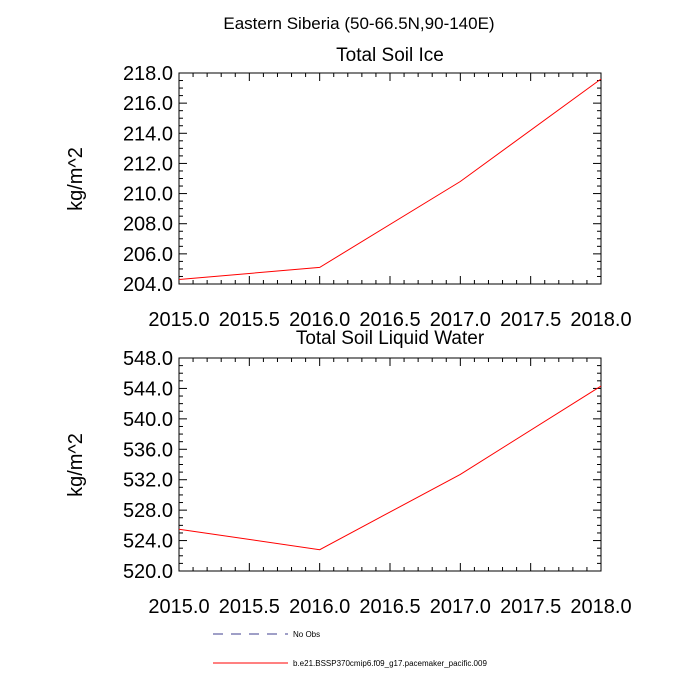 The width and height of the screenshot is (700, 700). What do you see at coordinates (390, 468) in the screenshot?
I see `series-line` at bounding box center [390, 468].